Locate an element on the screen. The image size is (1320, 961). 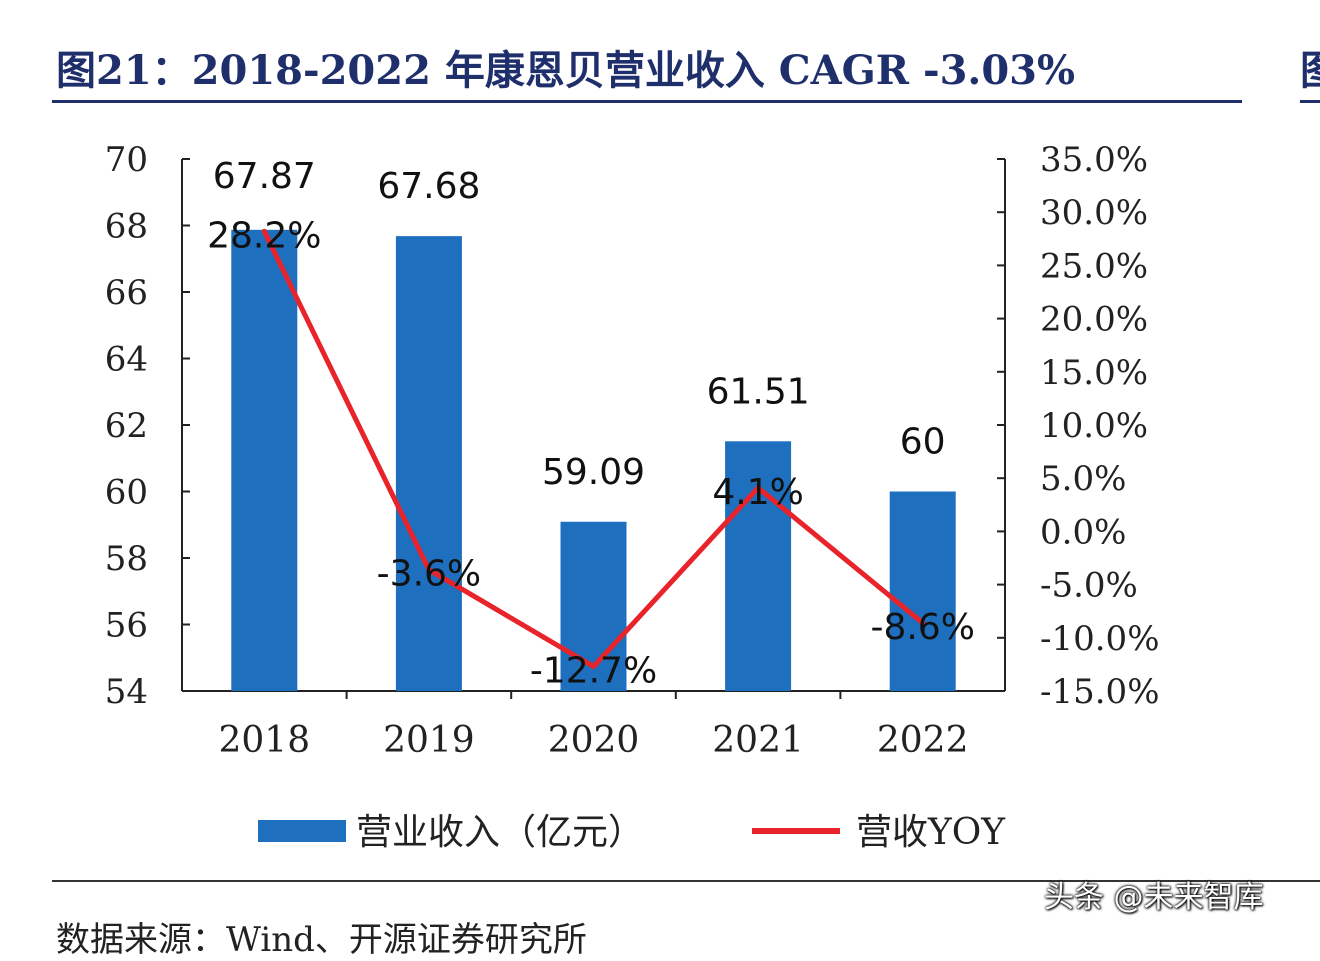
bar-value-label: 61.51 is located at coordinates (758, 391).